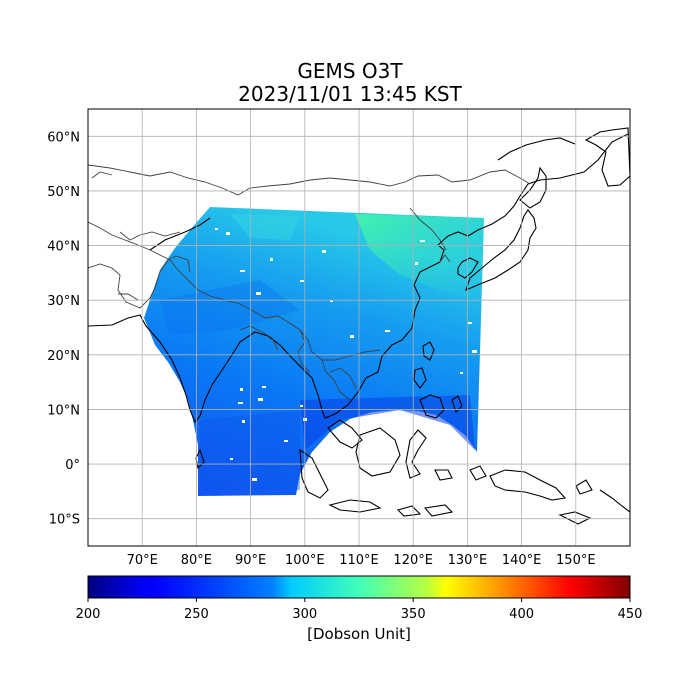  What do you see at coordinates (63, 328) in the screenshot?
I see `latitude-ticks: 60°N 50°N 40°N 30°N 20°N 10°N 0° 10°S` at bounding box center [63, 328].